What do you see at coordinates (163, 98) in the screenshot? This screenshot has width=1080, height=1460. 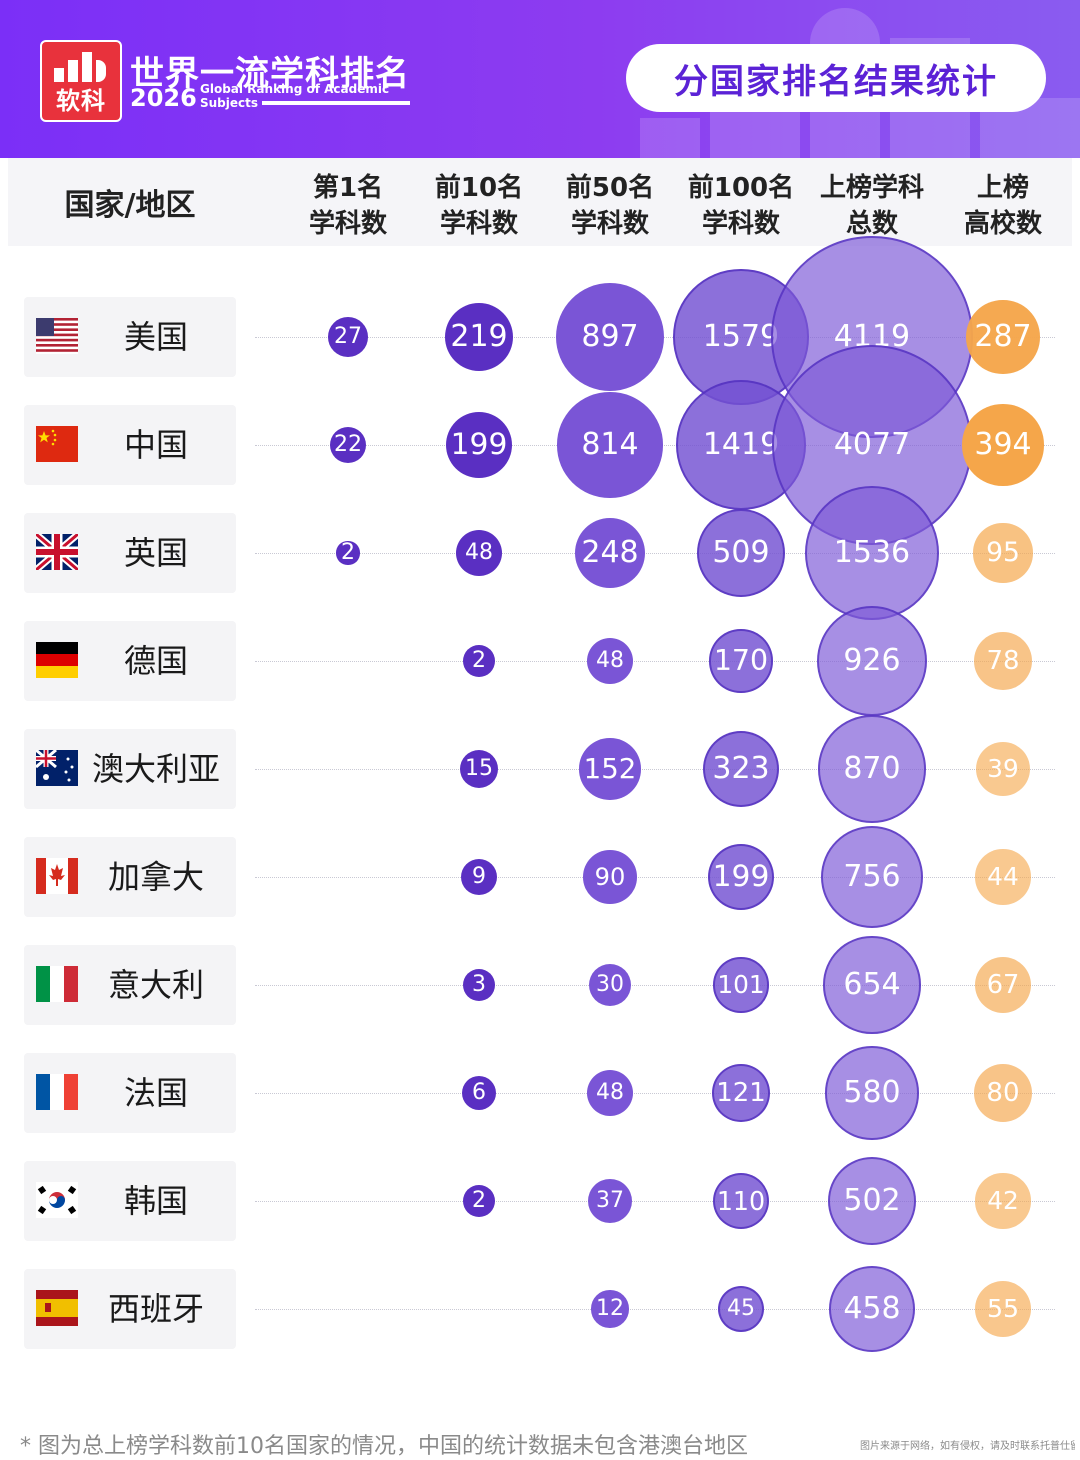 I see `brand-year: 2026` at bounding box center [163, 98].